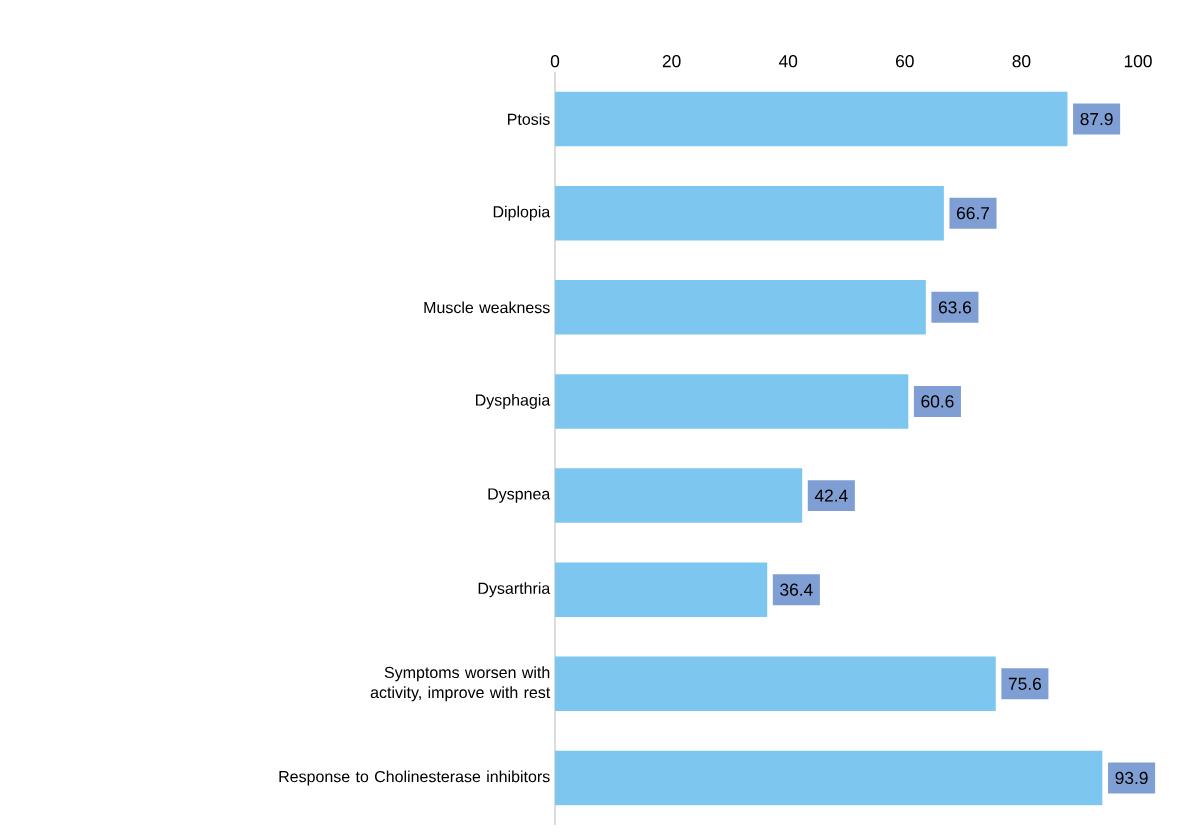 The height and width of the screenshot is (840, 1184). I want to click on x-tick-label: 100, so click(1138, 61).